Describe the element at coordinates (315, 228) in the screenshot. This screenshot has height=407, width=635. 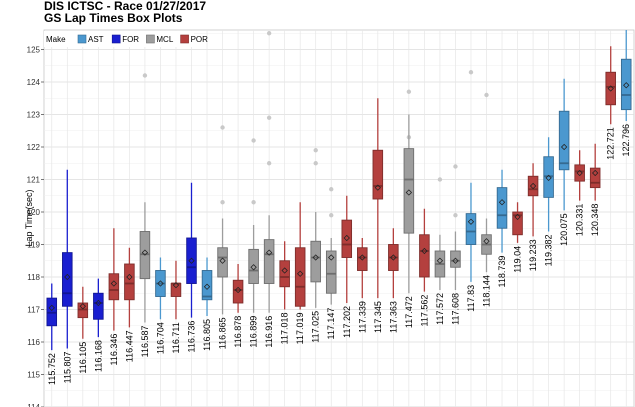
I see `box-117.025` at that location.